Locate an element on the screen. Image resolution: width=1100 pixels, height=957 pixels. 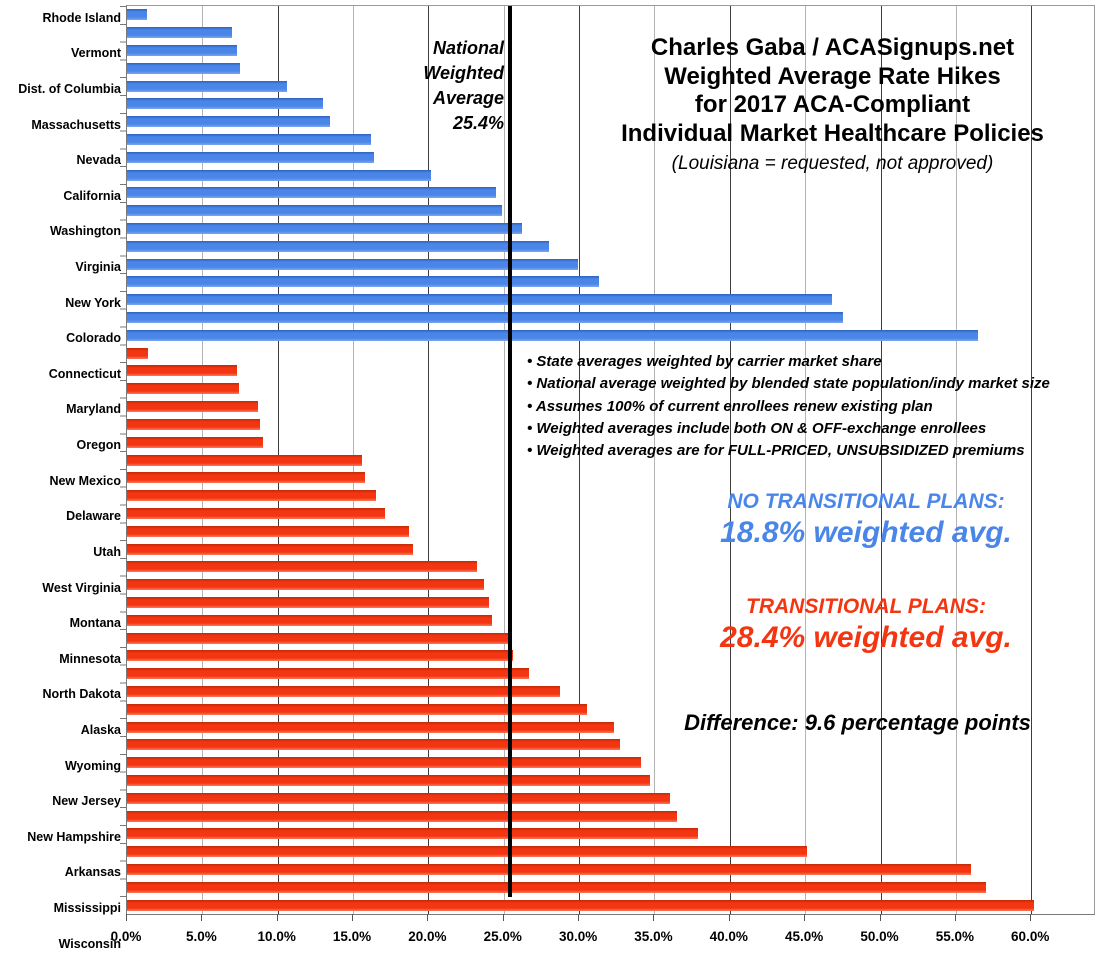
bar-new-mexico is located at coordinates (338, 246).